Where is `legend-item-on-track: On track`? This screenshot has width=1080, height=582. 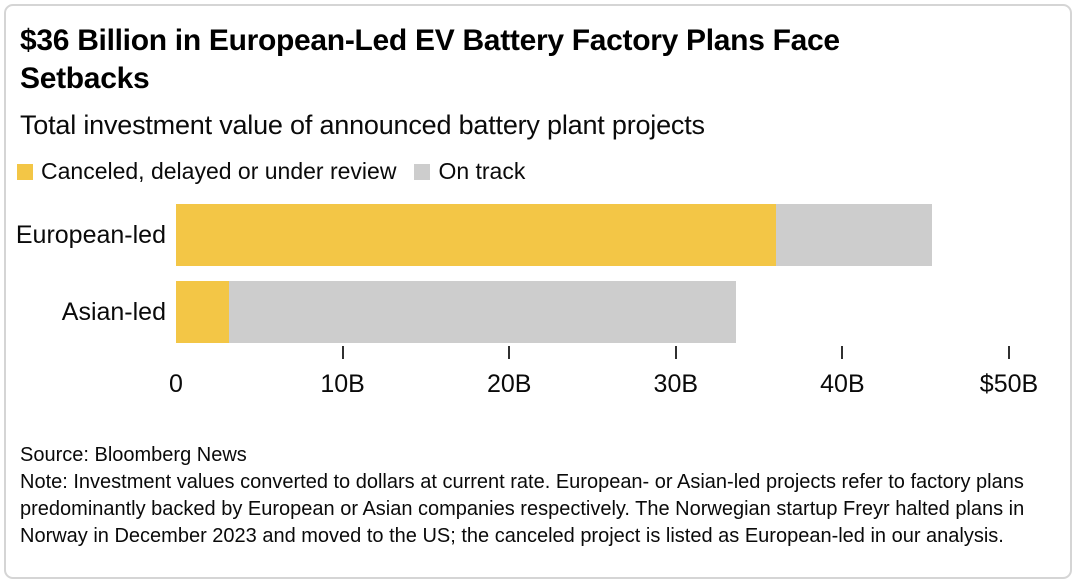 legend-item-on-track: On track is located at coordinates (469, 171).